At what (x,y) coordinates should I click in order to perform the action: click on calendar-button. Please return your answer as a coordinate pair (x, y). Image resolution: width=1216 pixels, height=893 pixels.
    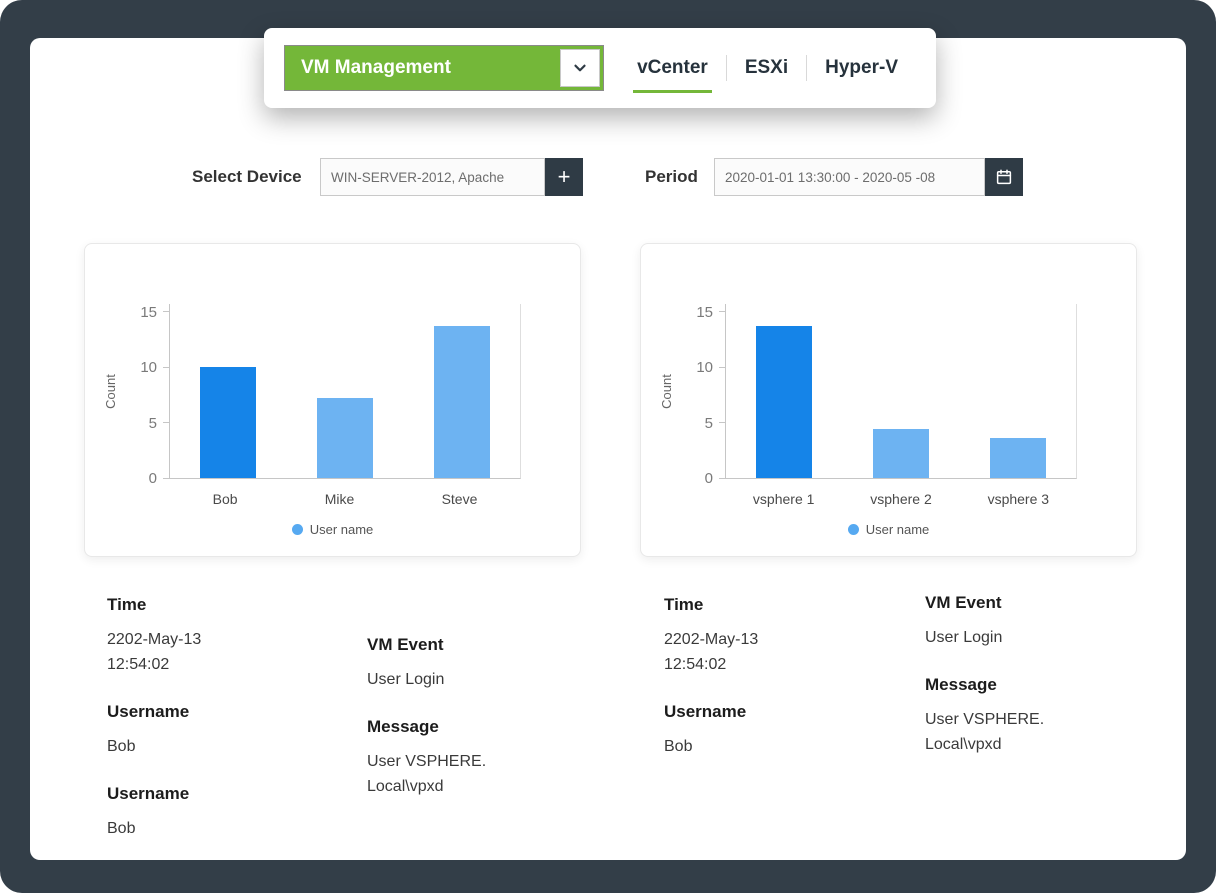
    Looking at the image, I should click on (1004, 177).